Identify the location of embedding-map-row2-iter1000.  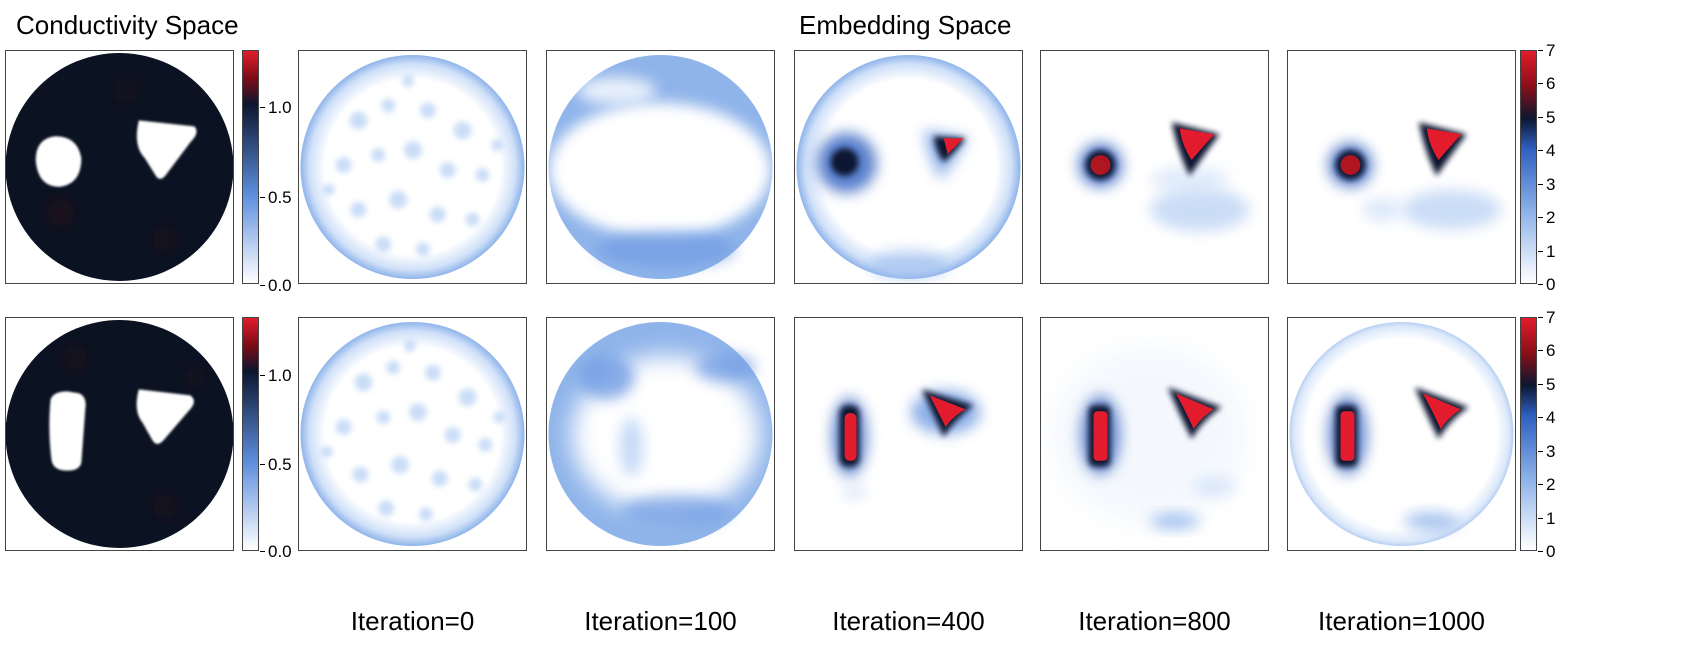
(1401, 434).